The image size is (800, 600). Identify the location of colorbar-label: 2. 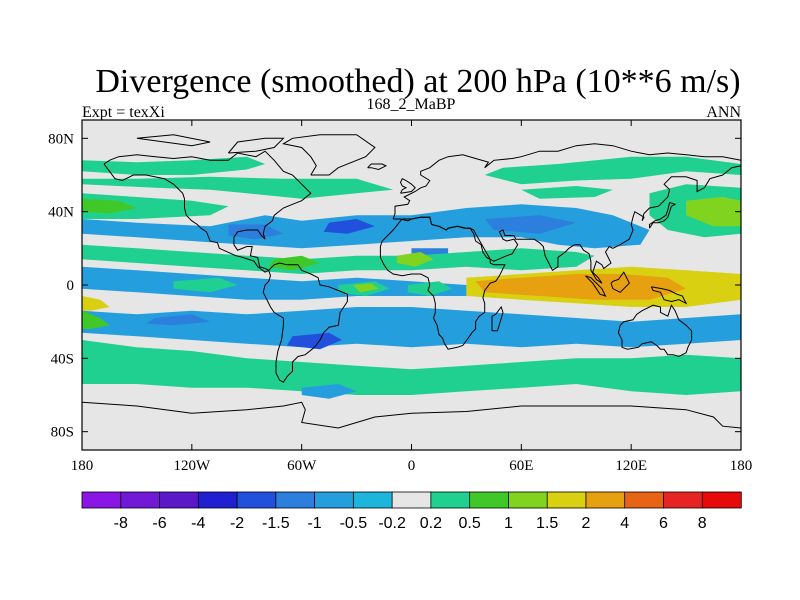
(585, 523).